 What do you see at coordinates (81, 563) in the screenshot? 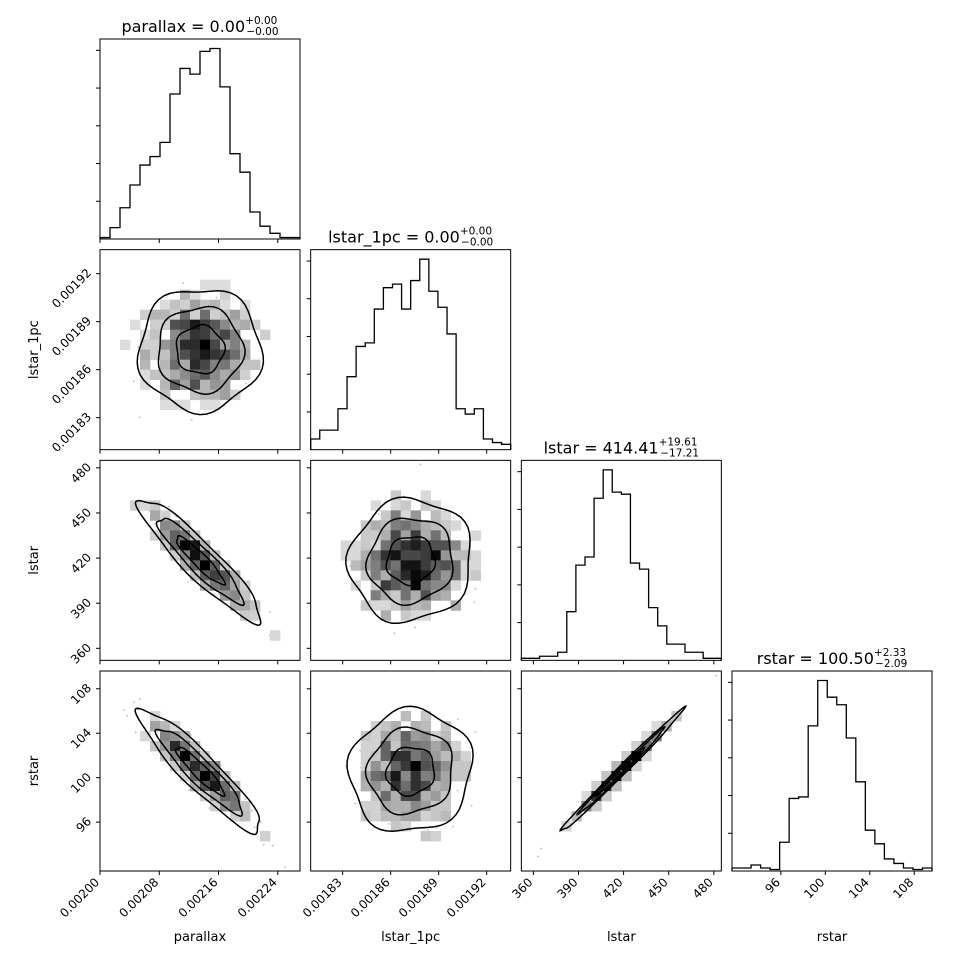
I see `y-tick-label: 420` at bounding box center [81, 563].